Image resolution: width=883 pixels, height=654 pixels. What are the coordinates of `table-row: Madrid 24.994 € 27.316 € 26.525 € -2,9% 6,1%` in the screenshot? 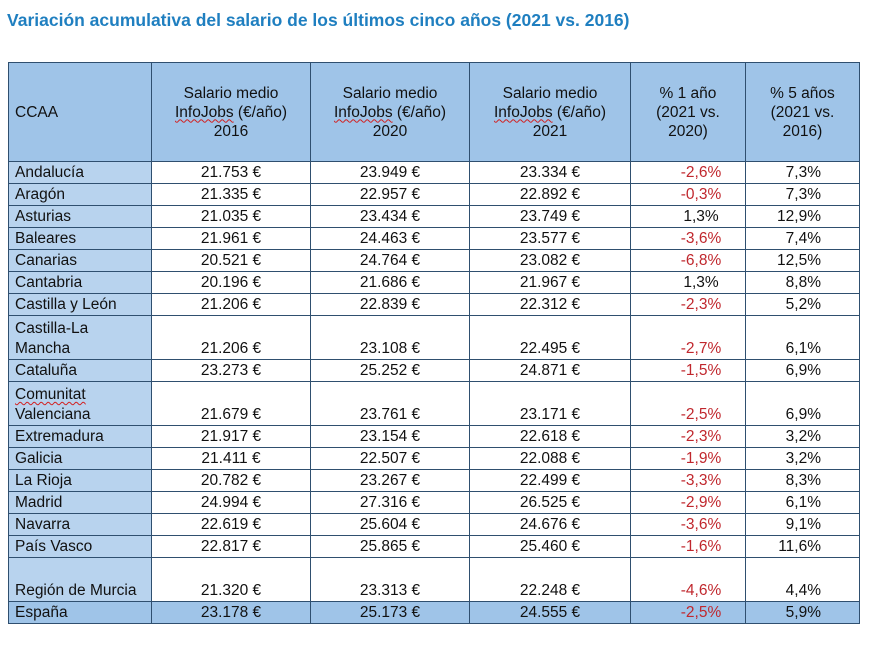 It's located at (434, 502).